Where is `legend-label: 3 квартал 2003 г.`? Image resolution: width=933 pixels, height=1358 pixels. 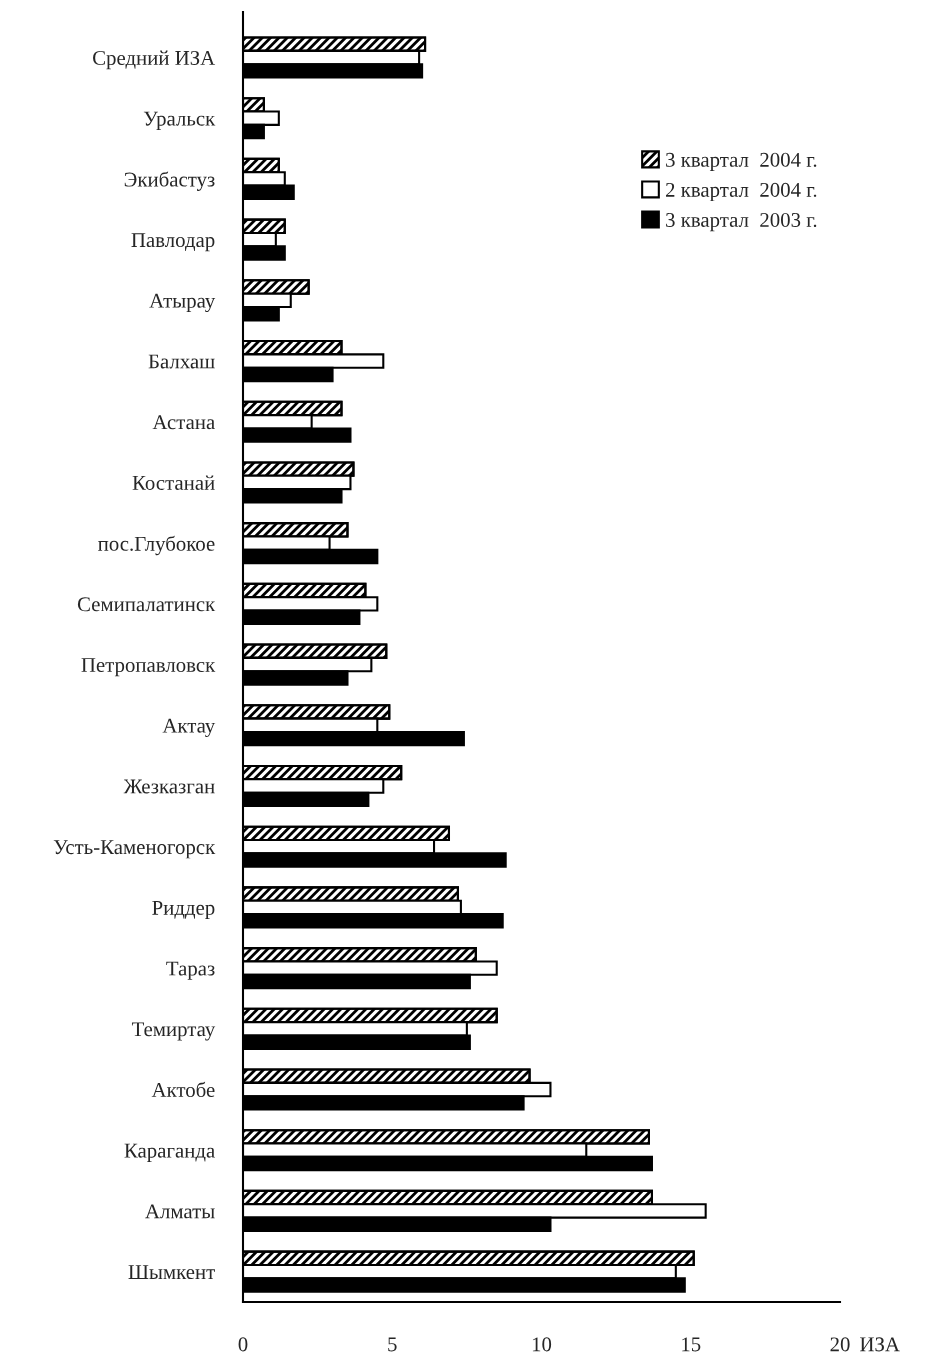
legend-label: 3 квартал 2003 г. is located at coordinates (741, 222).